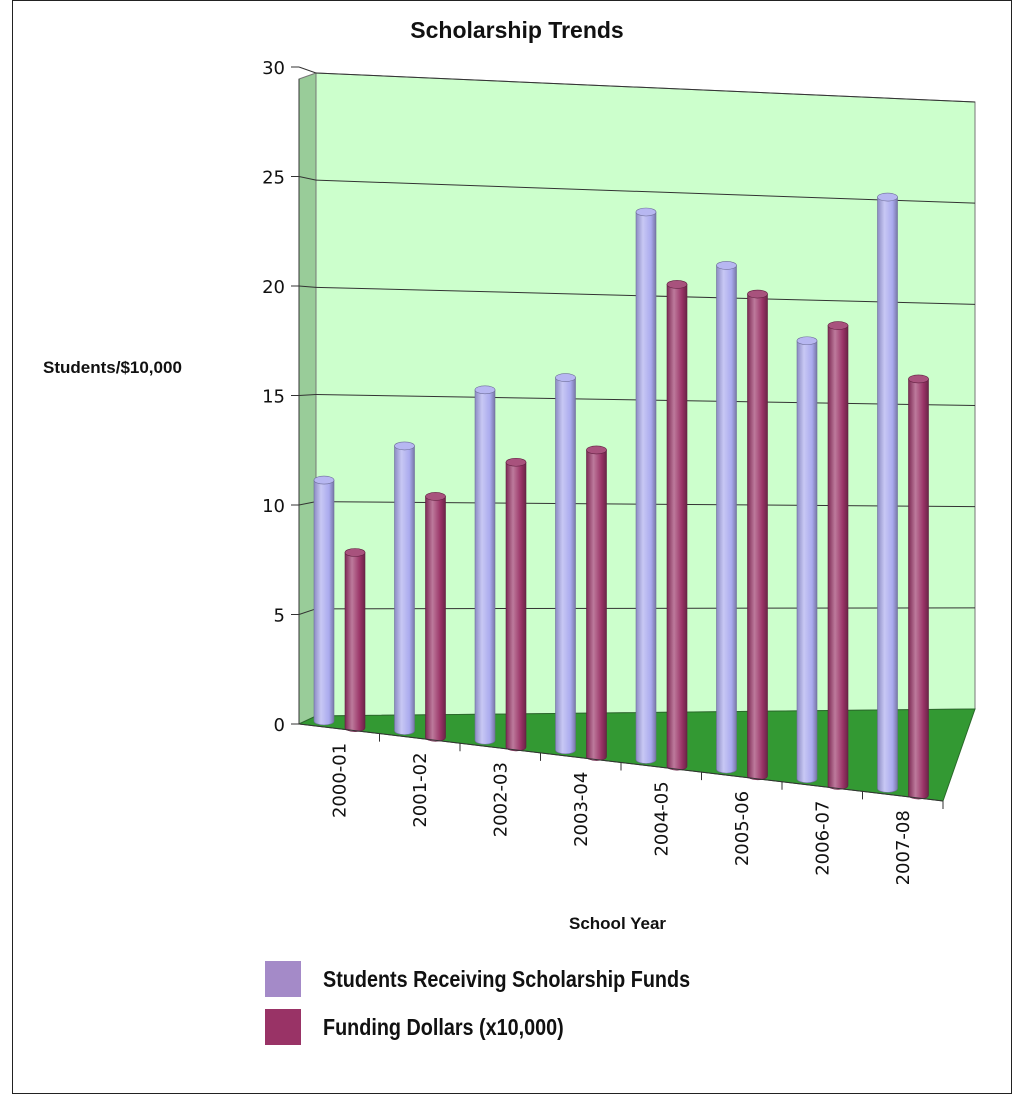  I want to click on x-tick-label: 2002-03, so click(500, 799).